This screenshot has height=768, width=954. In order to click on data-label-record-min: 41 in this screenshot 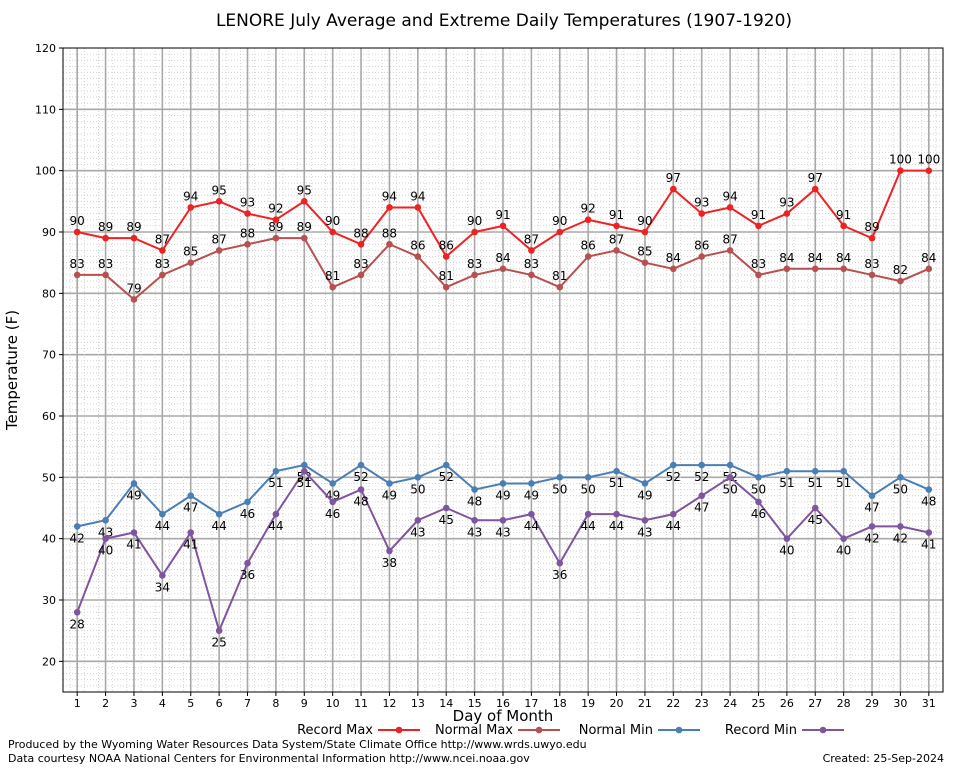, I will do `click(133, 545)`.